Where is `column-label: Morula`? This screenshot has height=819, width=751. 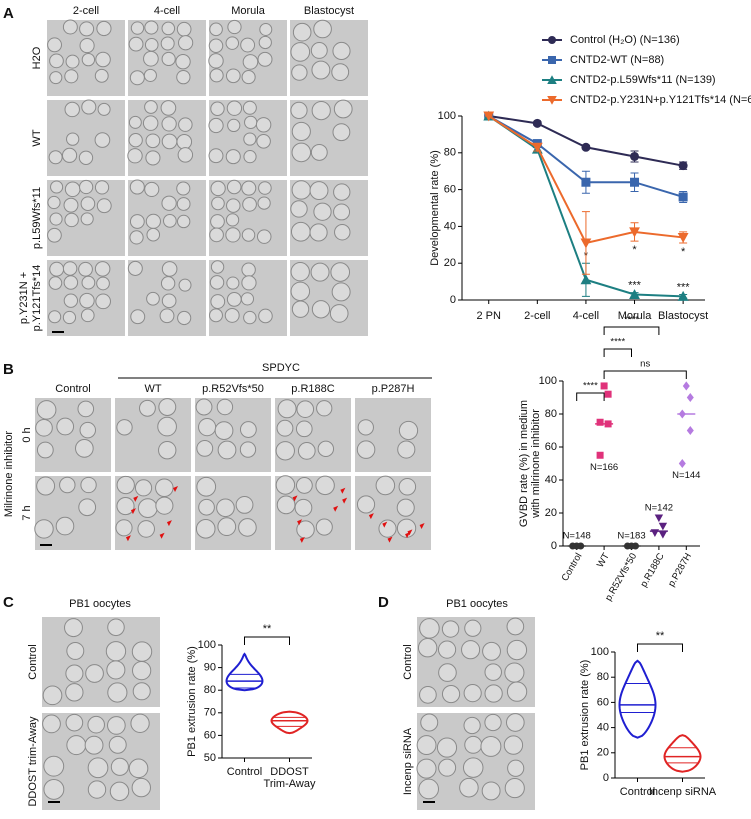 column-label: Morula is located at coordinates (248, 11).